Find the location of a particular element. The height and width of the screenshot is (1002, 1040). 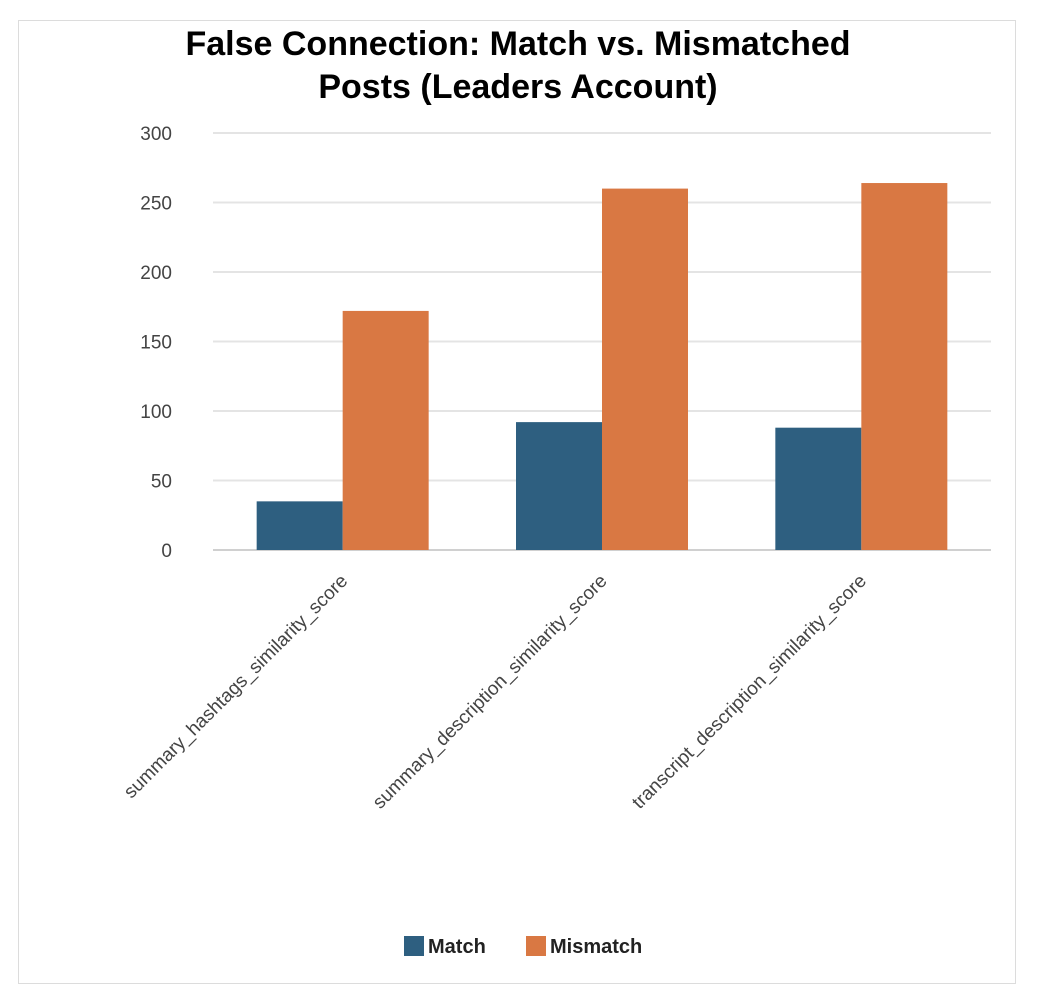

x-category-label: summary_hashtags_similarity_score is located at coordinates (236, 687).